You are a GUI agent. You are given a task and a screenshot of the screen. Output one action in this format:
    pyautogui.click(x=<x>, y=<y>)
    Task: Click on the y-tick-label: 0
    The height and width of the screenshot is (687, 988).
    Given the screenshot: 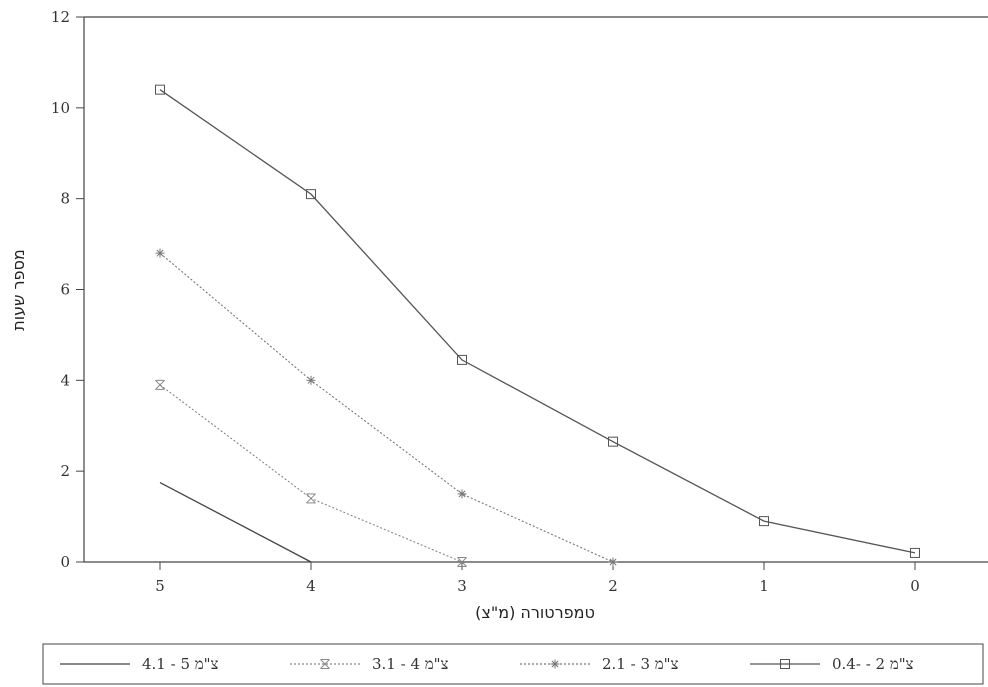 What is the action you would take?
    pyautogui.click(x=65, y=562)
    